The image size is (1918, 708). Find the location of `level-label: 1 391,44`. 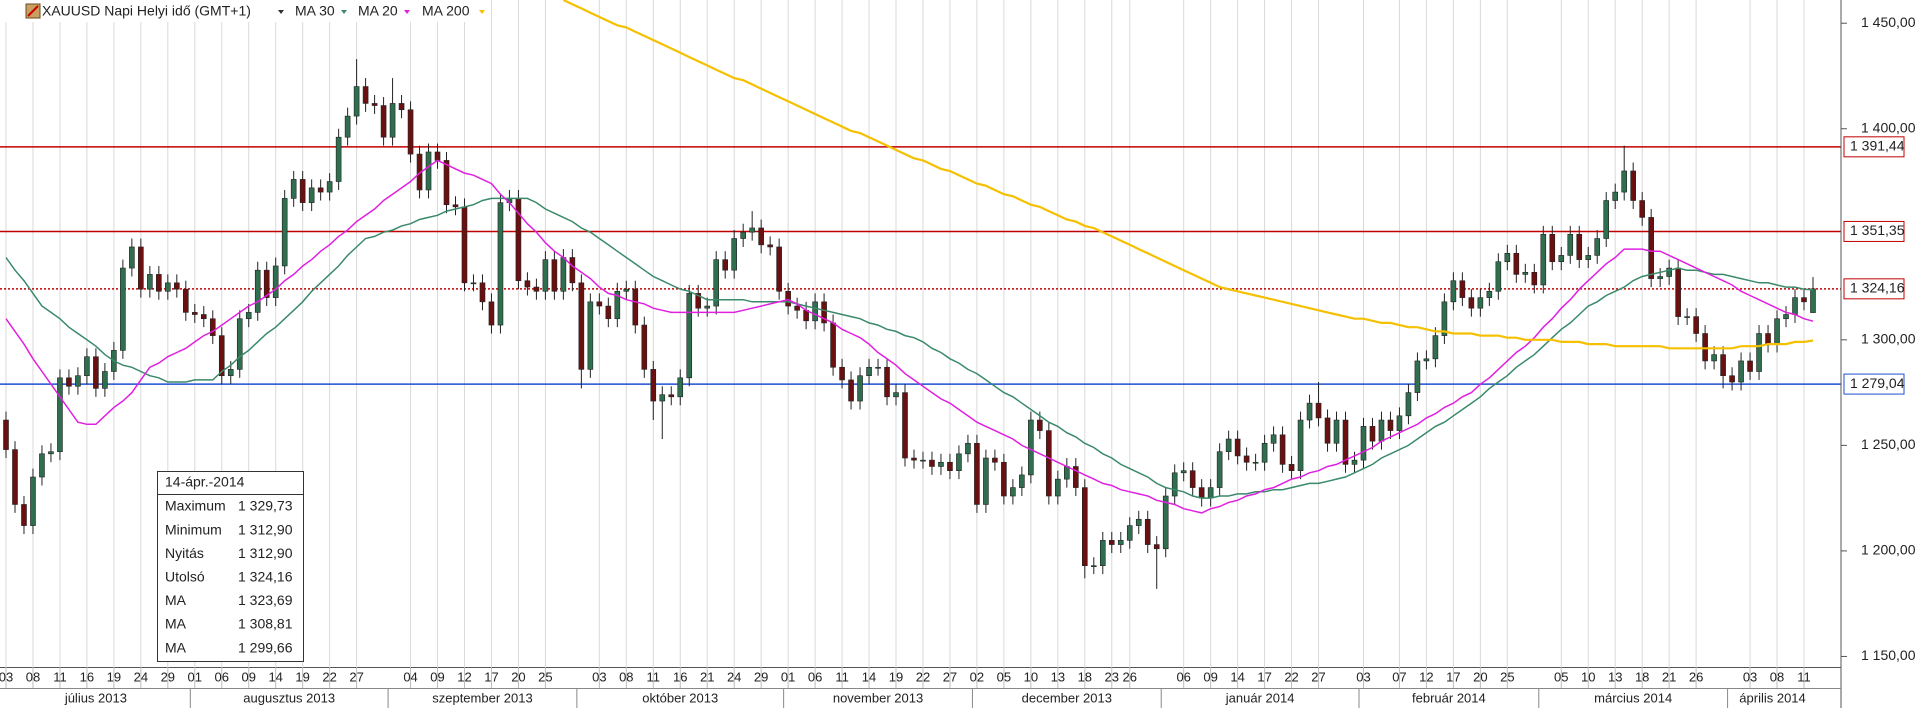

level-label: 1 391,44 is located at coordinates (1877, 146).